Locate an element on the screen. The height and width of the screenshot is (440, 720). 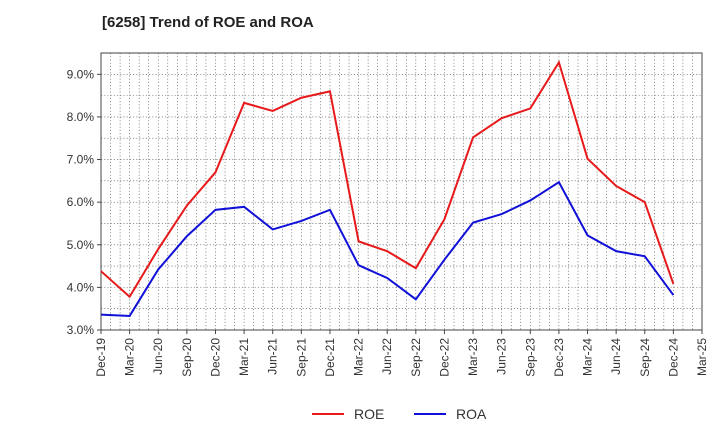
chart-title: [6258] Trend of ROE and ROA is located at coordinates (208, 22).